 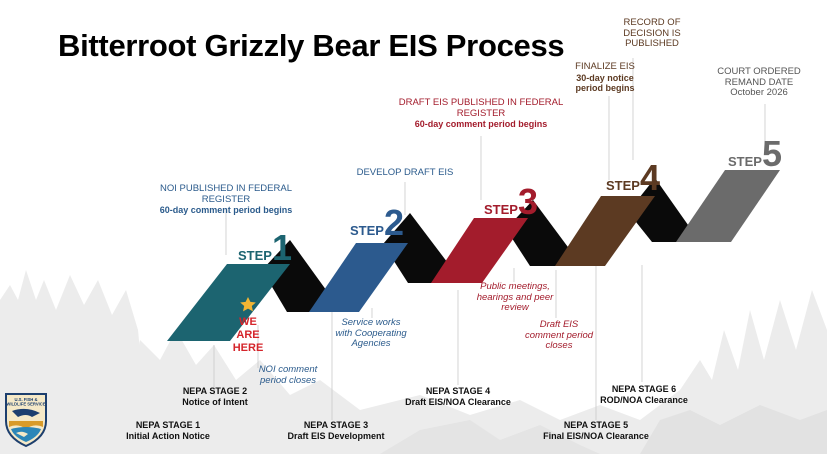 I want to click on step-2-word: STEP, so click(x=367, y=230).